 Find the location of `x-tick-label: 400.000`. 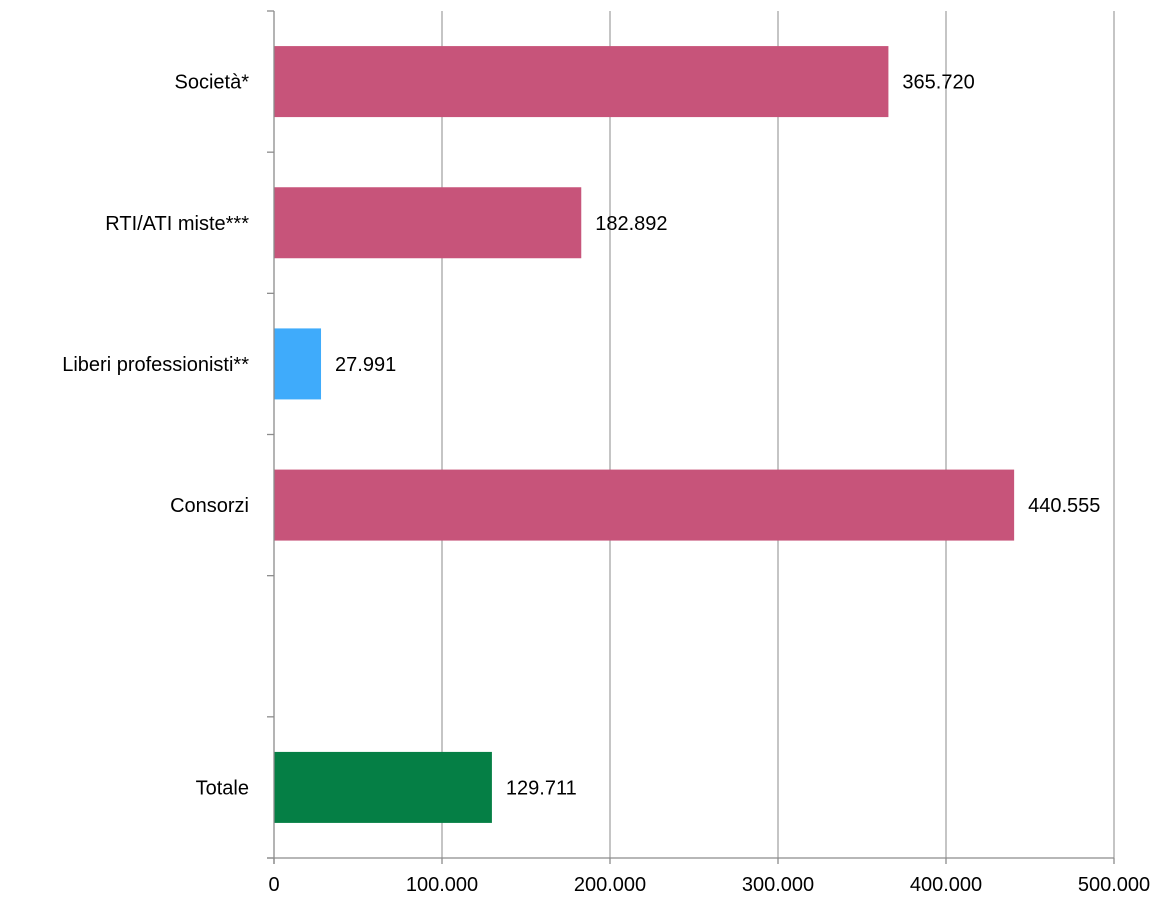

x-tick-label: 400.000 is located at coordinates (946, 885).